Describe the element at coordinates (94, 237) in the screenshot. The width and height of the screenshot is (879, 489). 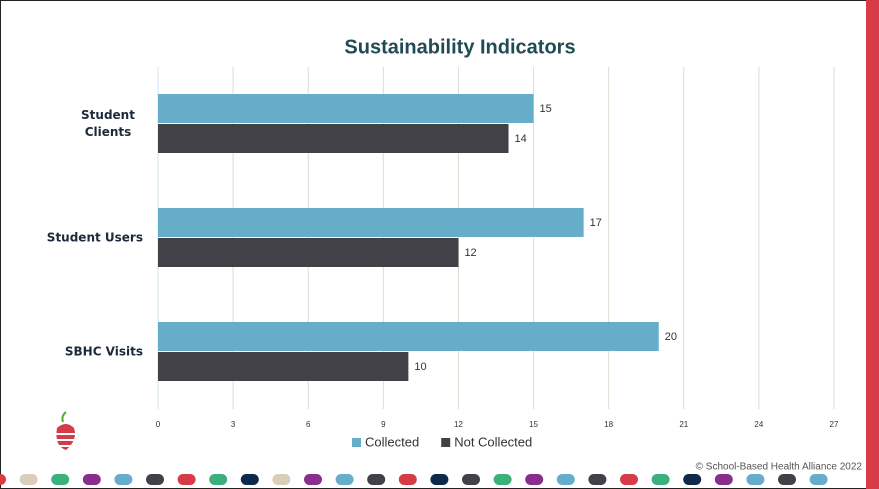
I see `y-tick-label: Student Users` at that location.